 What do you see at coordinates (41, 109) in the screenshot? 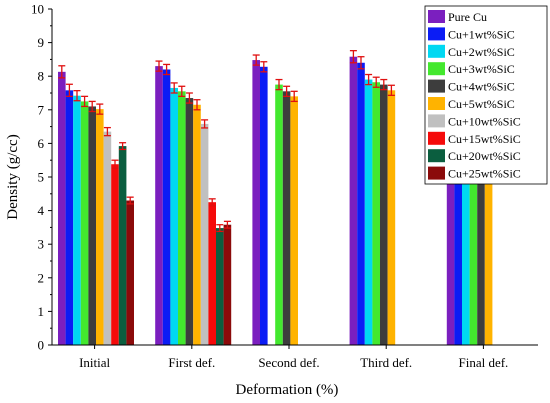
I see `y-tick-label: 7` at bounding box center [41, 109].